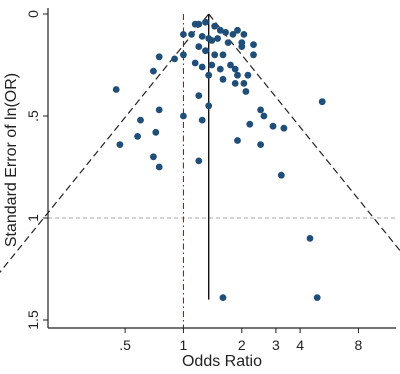 The image size is (400, 374). Describe the element at coordinates (242, 345) in the screenshot. I see `x-tick-label: 2` at that location.